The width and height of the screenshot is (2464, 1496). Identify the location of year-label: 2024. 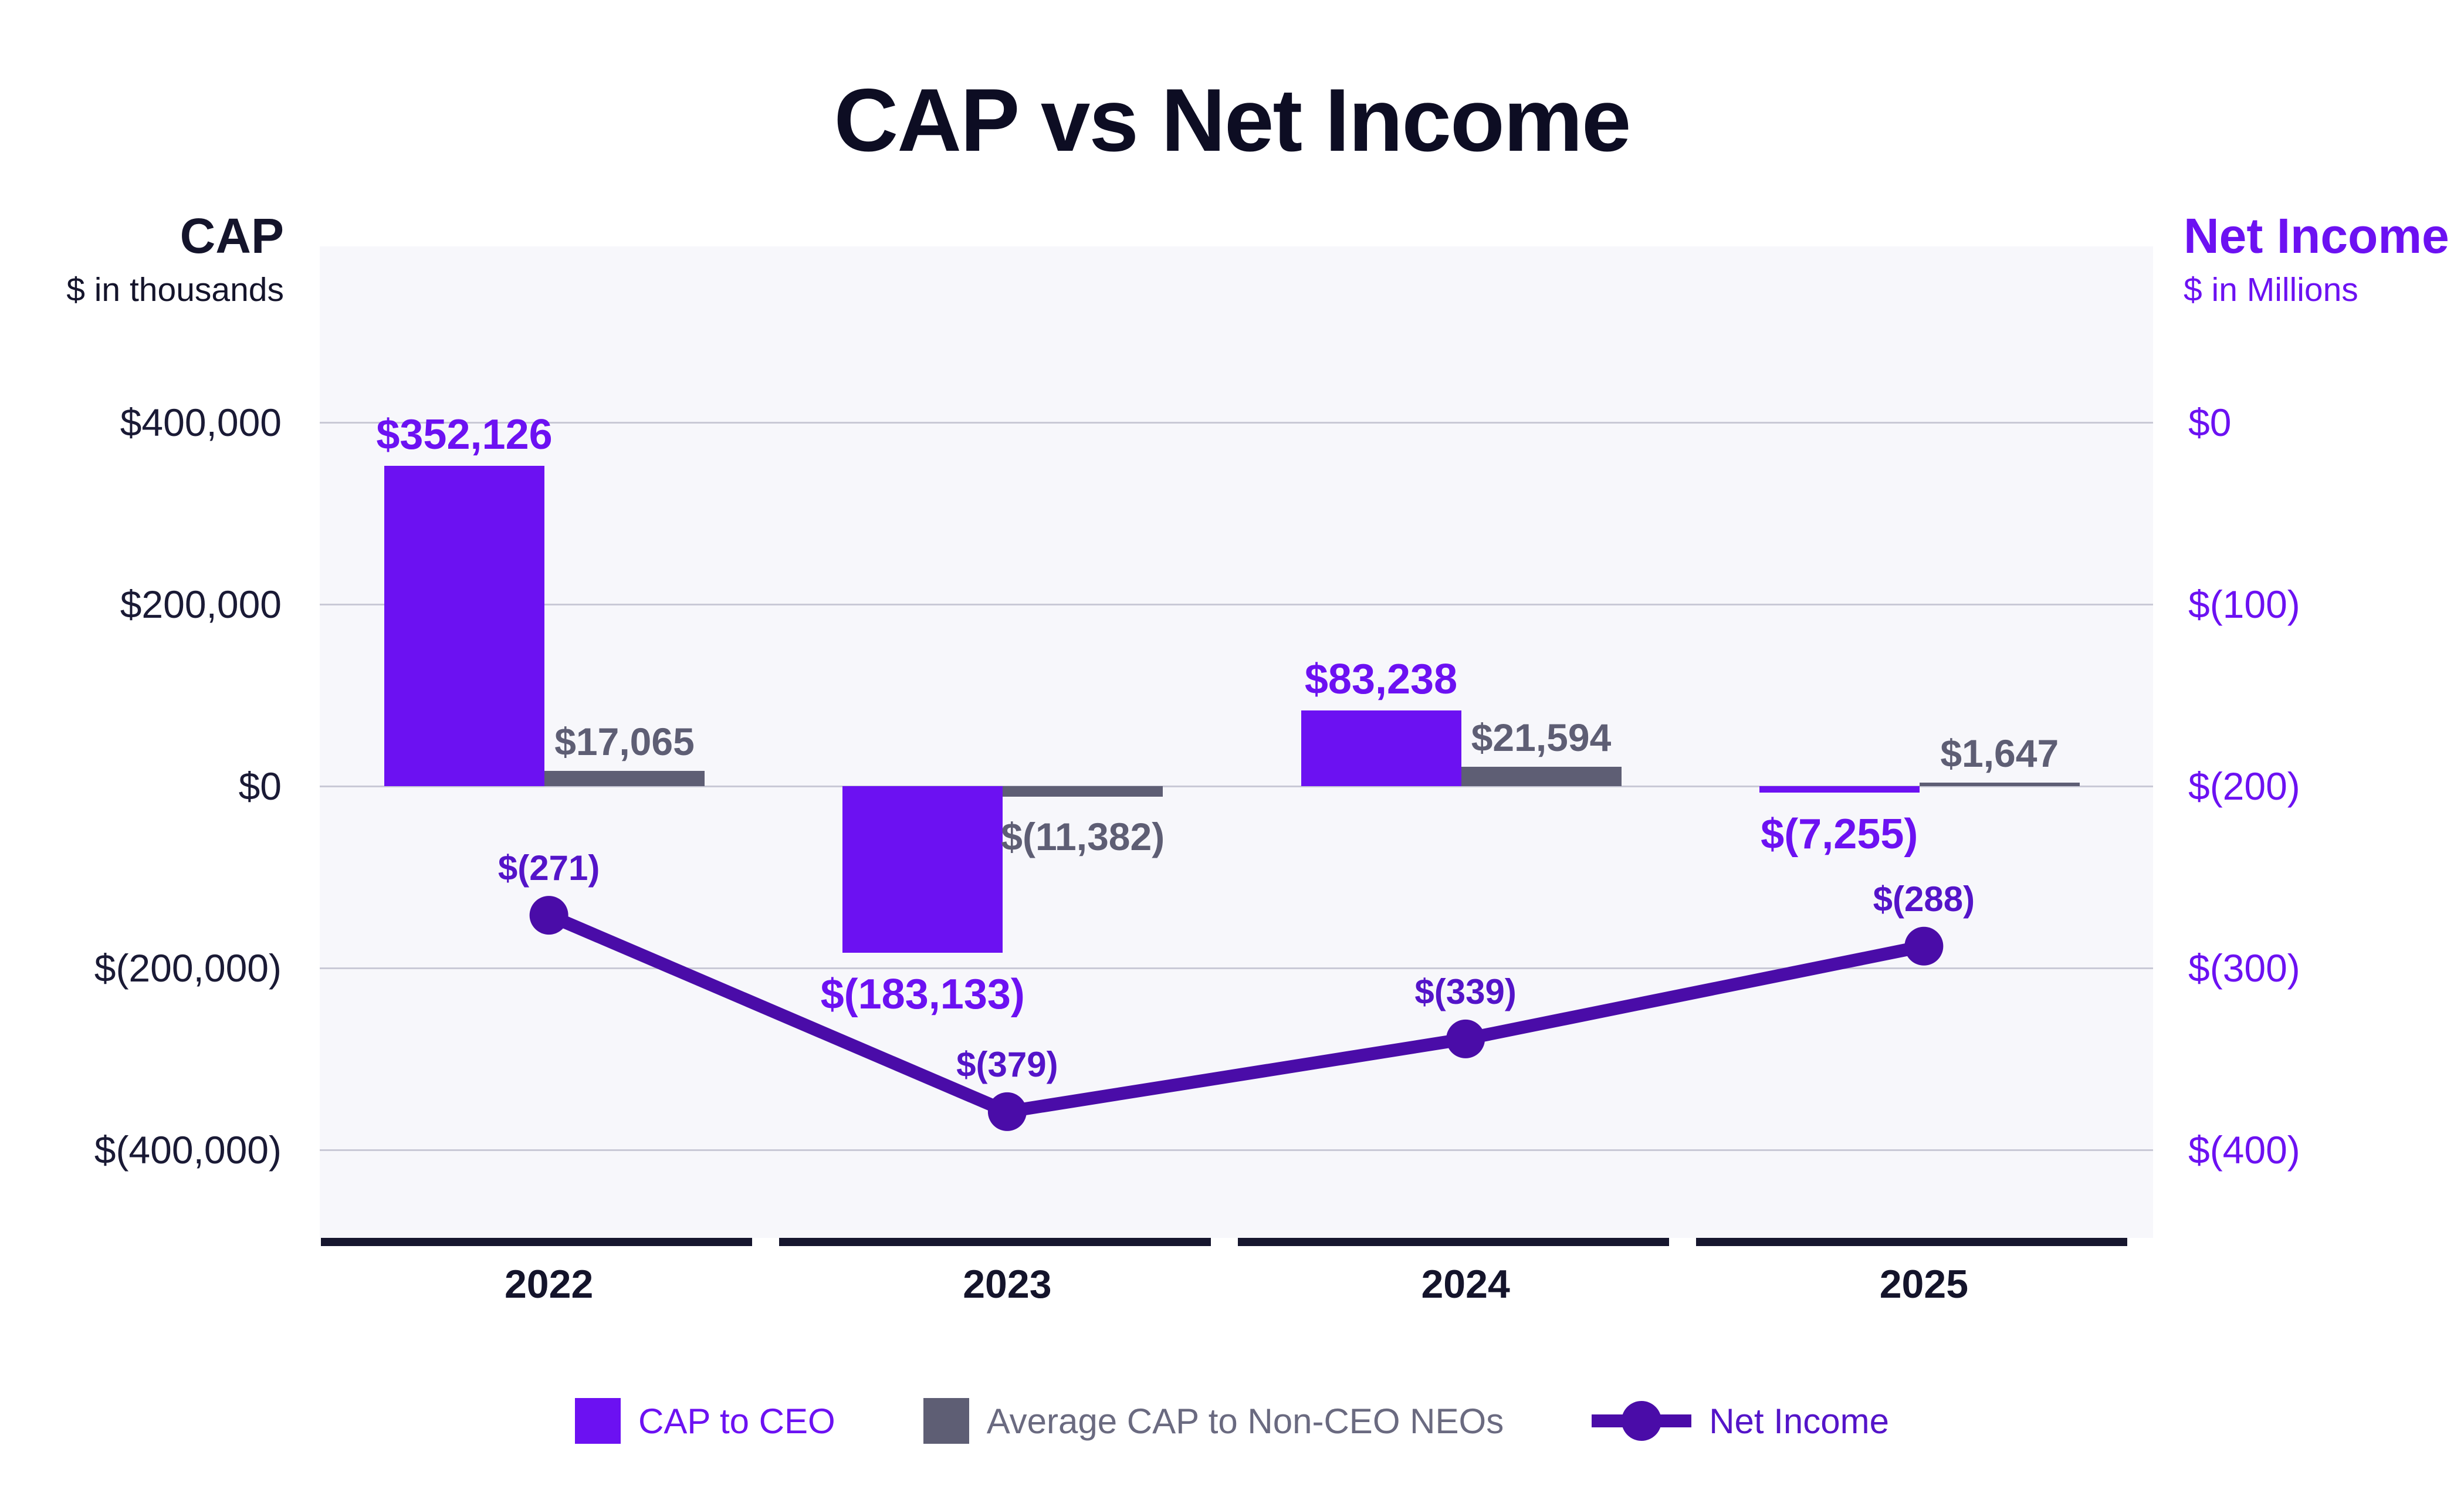
(1465, 1284).